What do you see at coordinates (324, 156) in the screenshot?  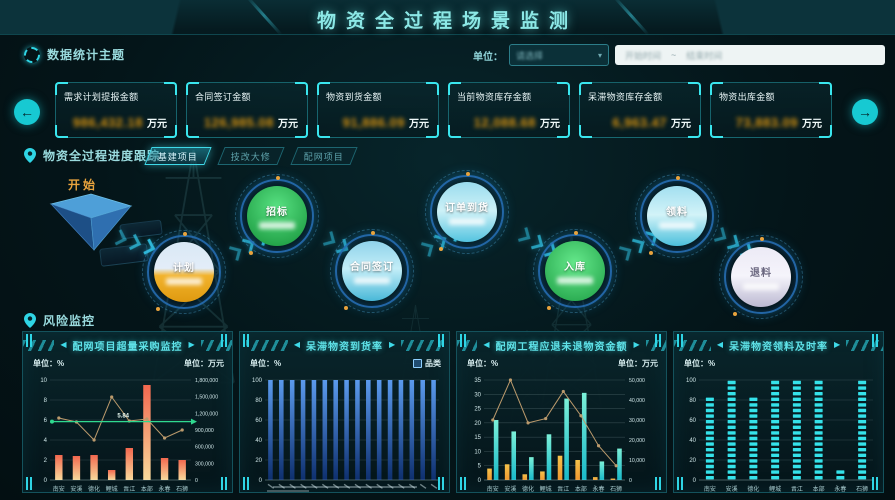 I see `tab-distribution-project: 配网项目` at bounding box center [324, 156].